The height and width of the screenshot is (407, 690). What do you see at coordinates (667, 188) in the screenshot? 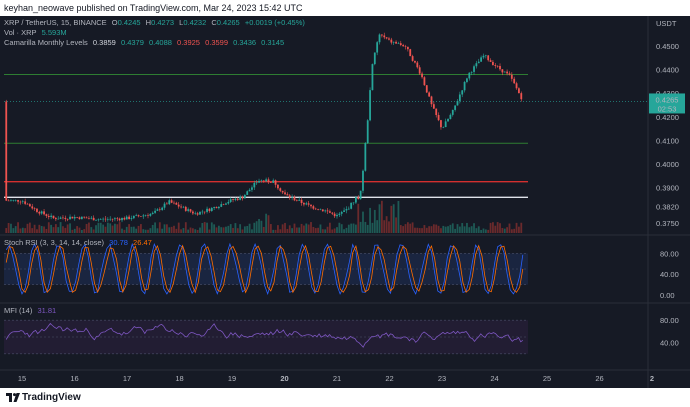
I see `y-tick-label: 0.3900` at bounding box center [667, 188].